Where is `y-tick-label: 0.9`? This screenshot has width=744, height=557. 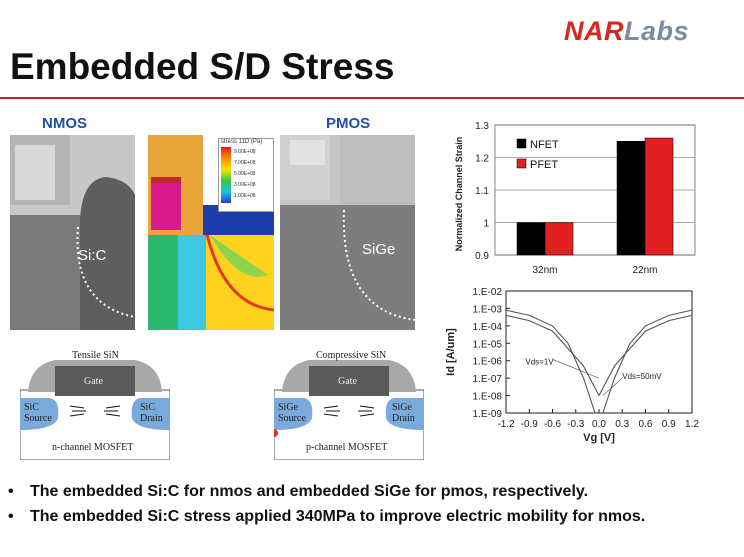 y-tick-label: 0.9 is located at coordinates (482, 256).